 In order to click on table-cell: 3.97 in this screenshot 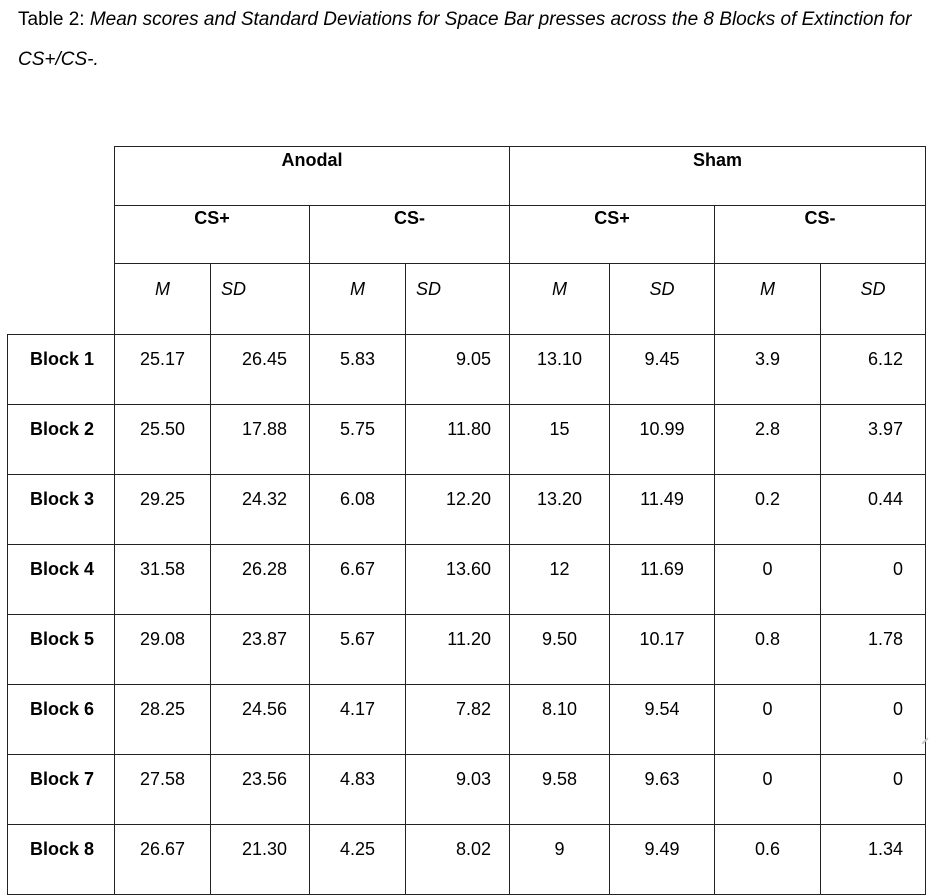, I will do `click(873, 439)`.